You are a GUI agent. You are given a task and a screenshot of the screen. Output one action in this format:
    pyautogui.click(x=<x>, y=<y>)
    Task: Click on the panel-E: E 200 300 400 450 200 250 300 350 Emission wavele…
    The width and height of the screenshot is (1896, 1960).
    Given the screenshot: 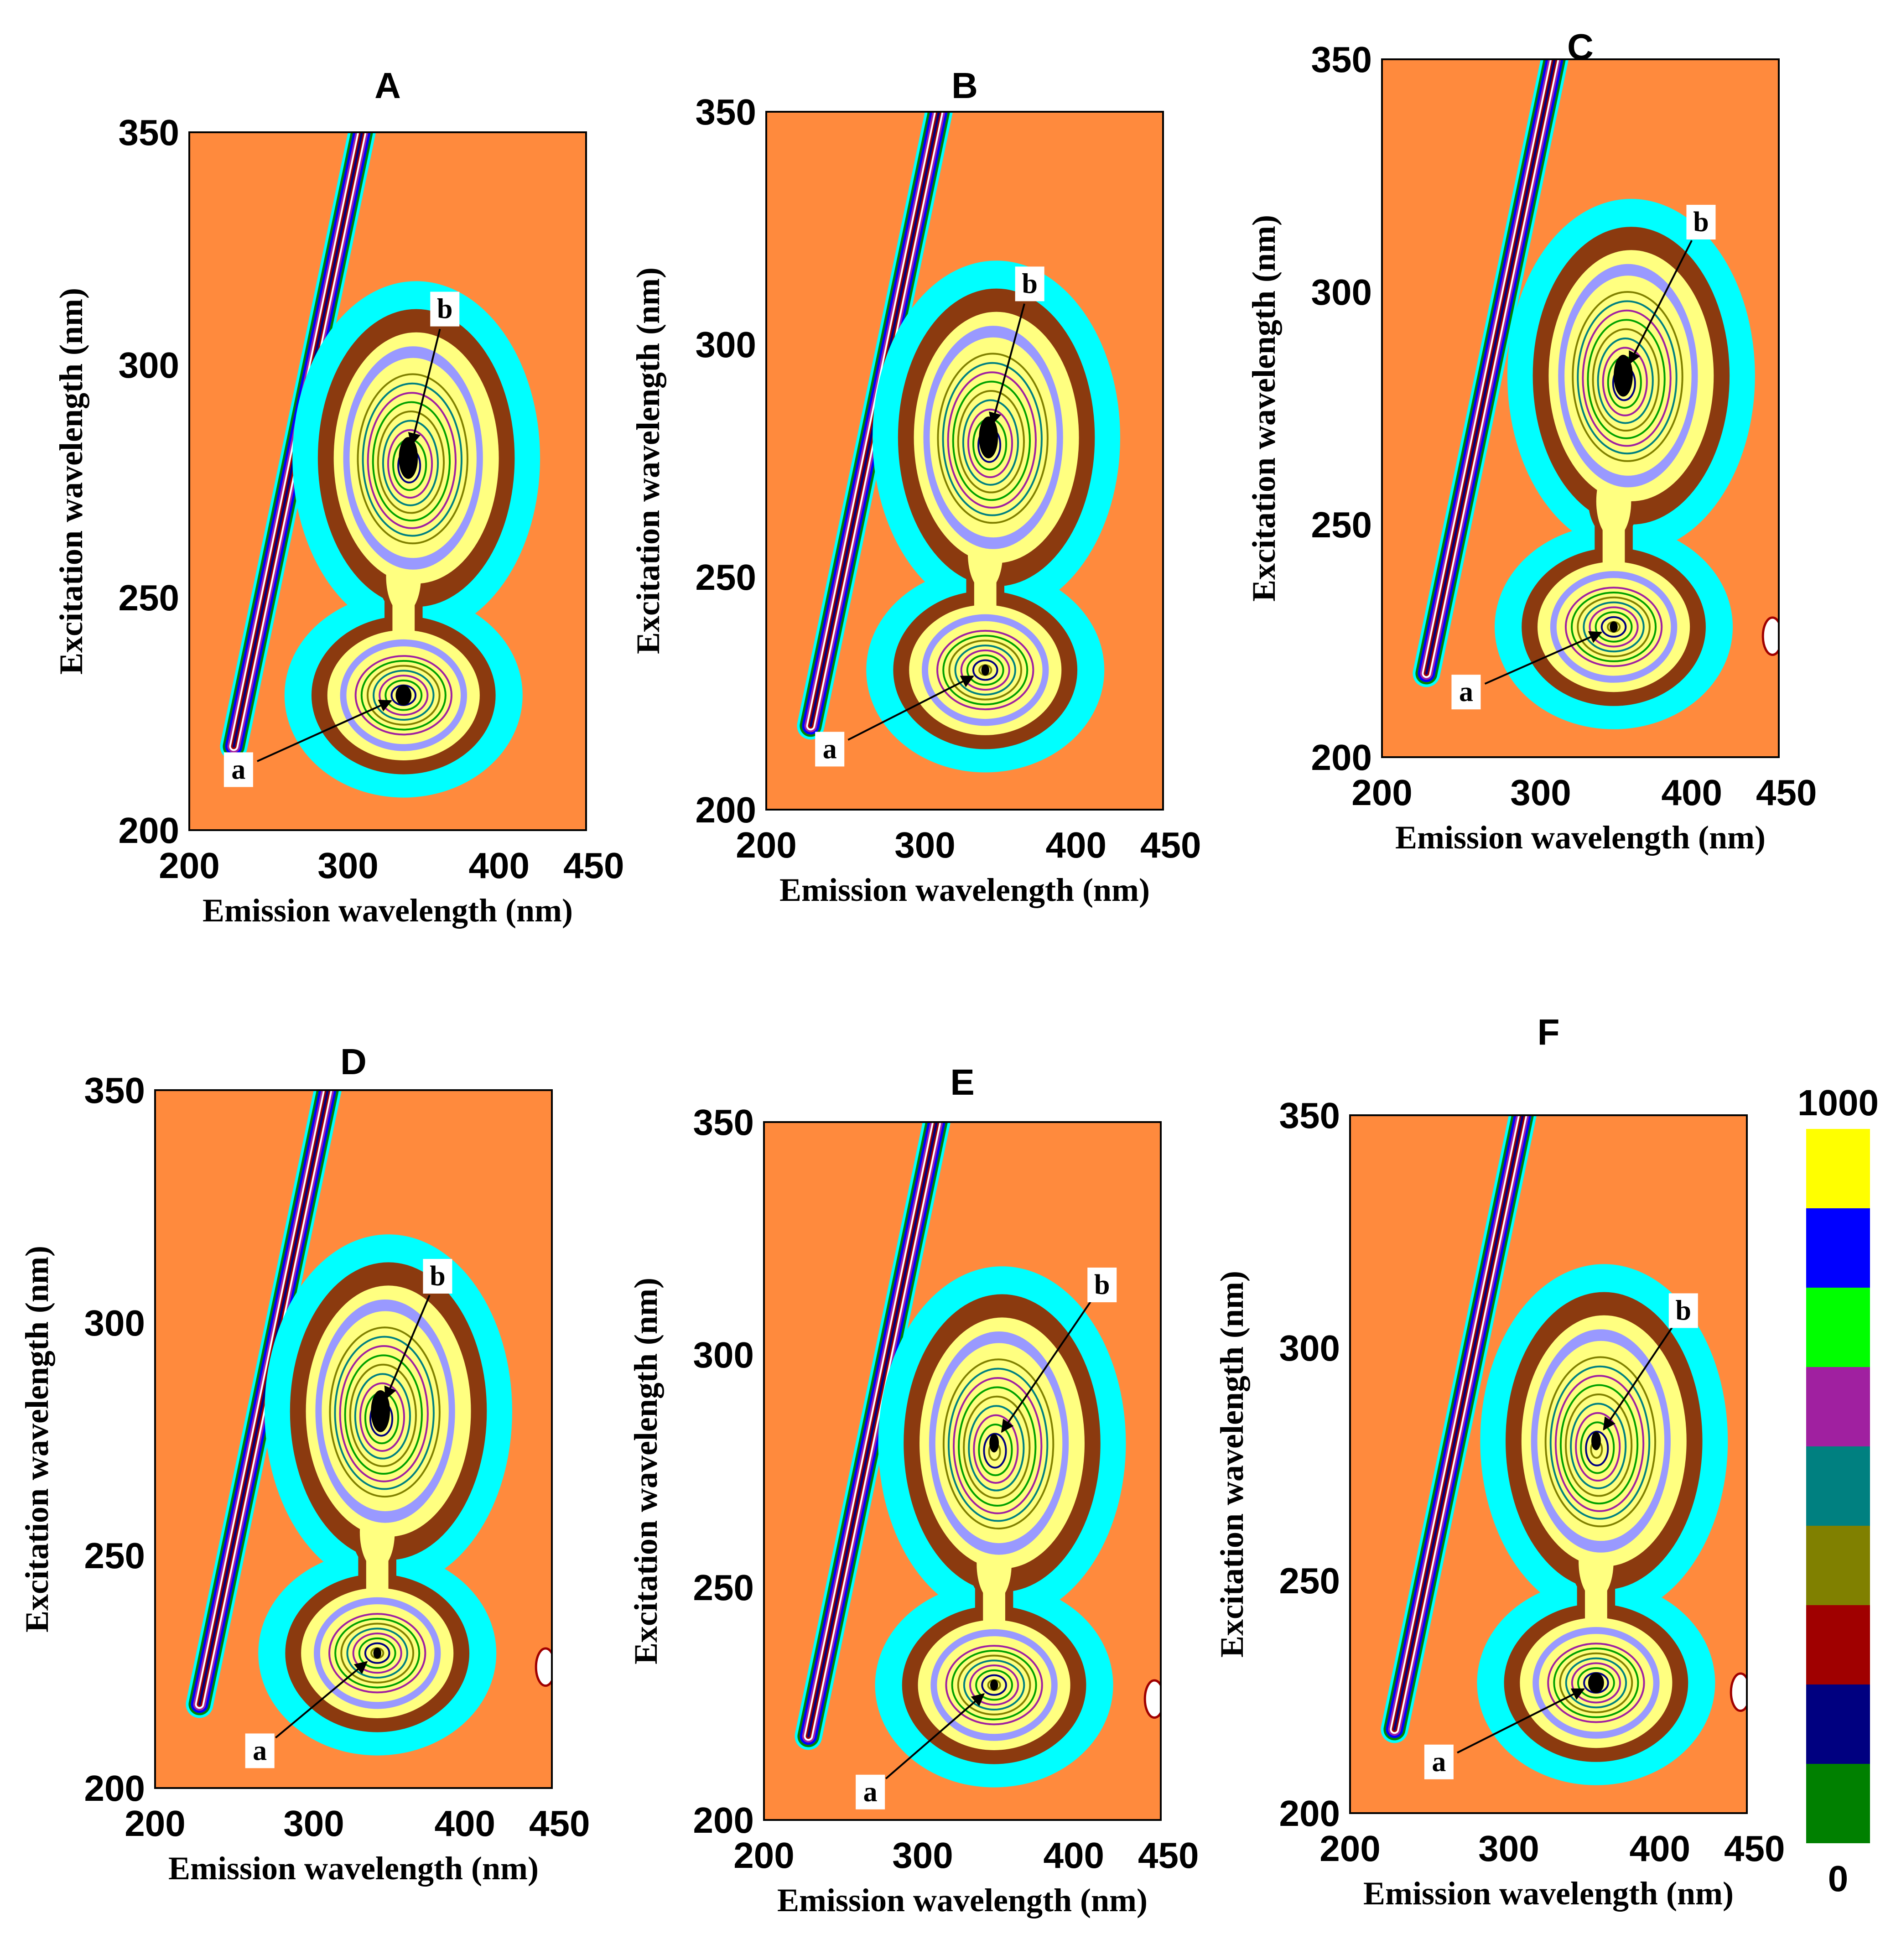 What is the action you would take?
    pyautogui.click(x=914, y=1490)
    